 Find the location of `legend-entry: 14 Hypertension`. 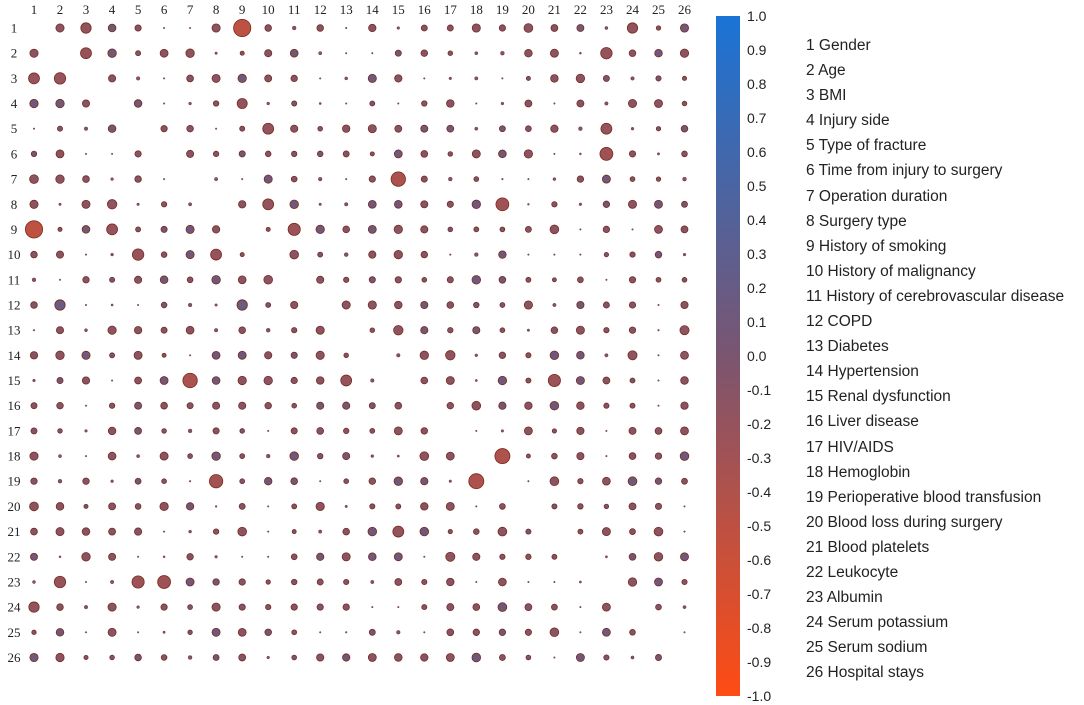

legend-entry: 14 Hypertension is located at coordinates (862, 372).